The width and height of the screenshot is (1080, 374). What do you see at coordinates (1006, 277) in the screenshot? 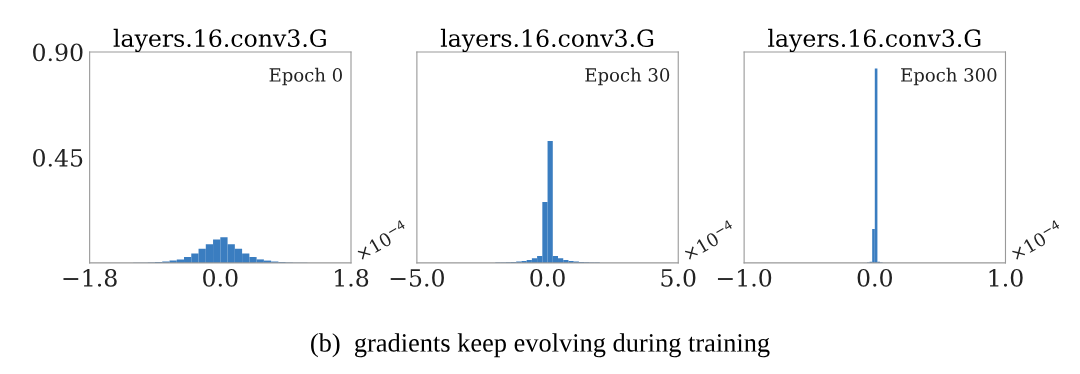
I see `x-tick-label: 1.0` at bounding box center [1006, 277].